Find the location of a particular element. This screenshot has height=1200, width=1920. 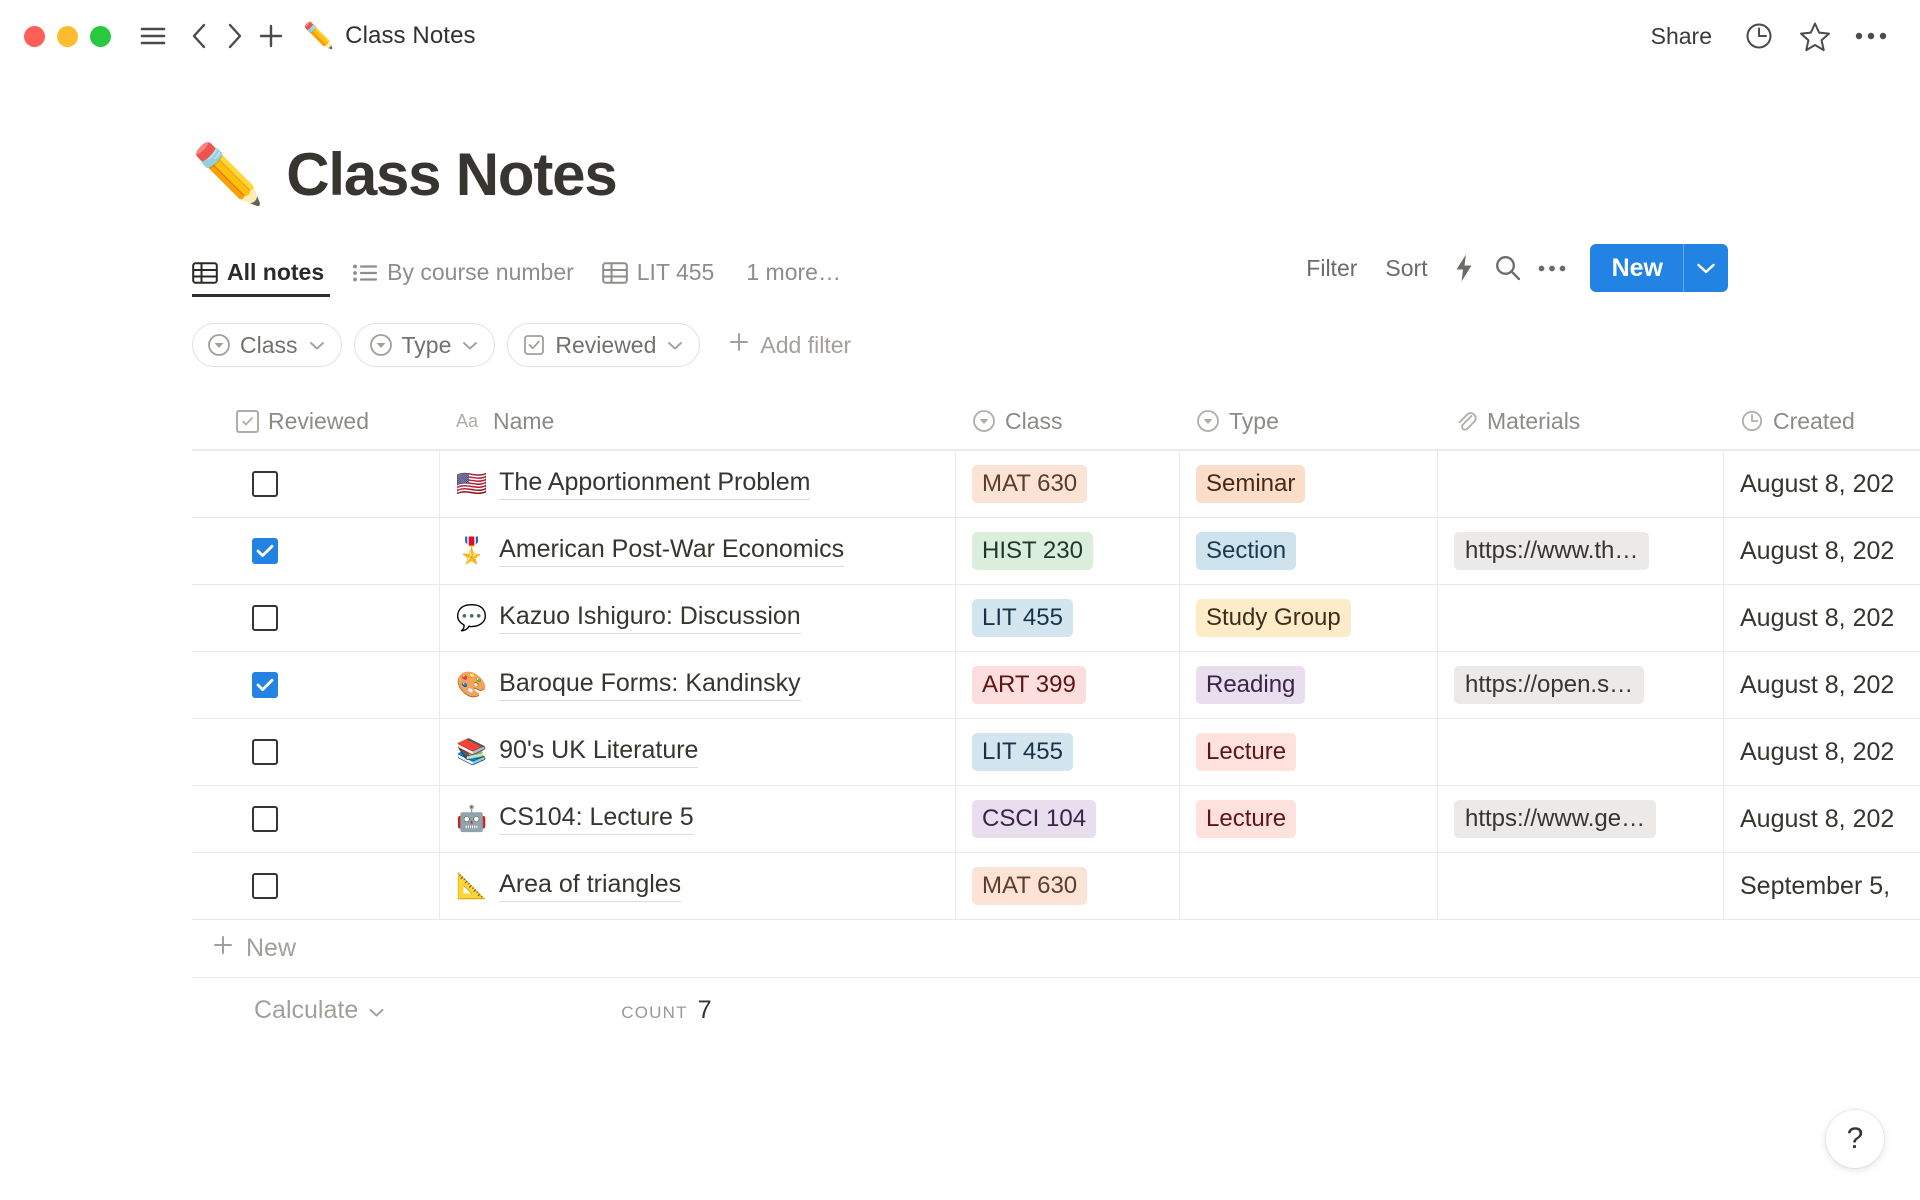

cell-name: 🇺🇸 The Apportionment Problem is located at coordinates (698, 484).